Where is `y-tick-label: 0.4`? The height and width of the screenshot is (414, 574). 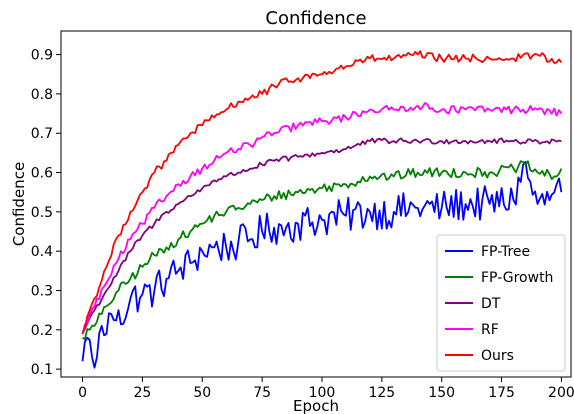
y-tick-label: 0.4 is located at coordinates (42, 252).